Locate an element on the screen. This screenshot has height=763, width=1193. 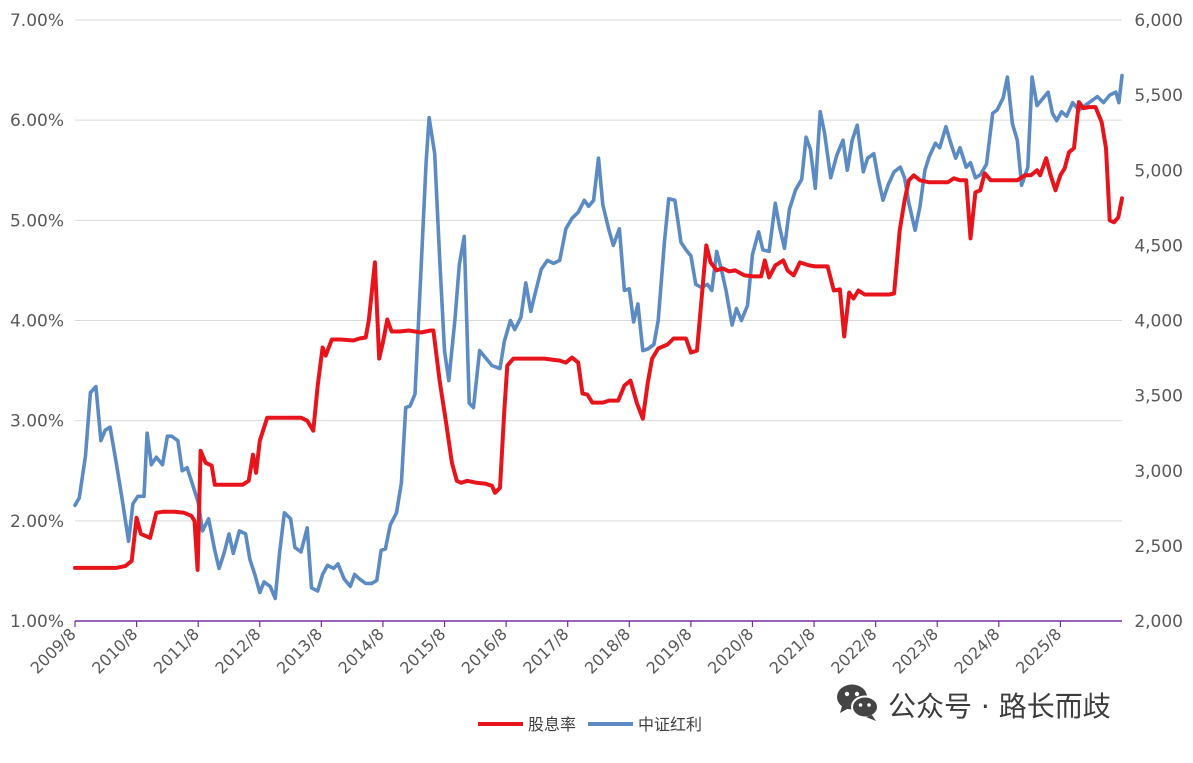
x-axis-tick-label: 2010/8 is located at coordinates (114, 650).